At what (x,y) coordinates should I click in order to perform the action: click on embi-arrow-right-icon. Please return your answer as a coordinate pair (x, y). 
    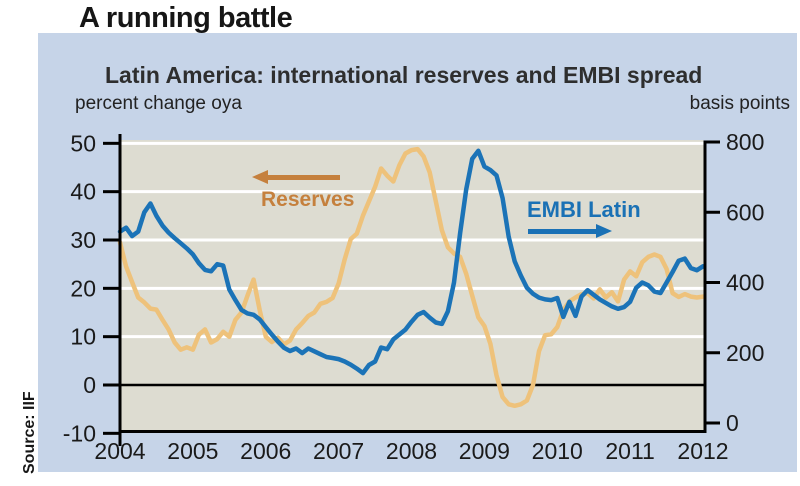
    Looking at the image, I should click on (570, 231).